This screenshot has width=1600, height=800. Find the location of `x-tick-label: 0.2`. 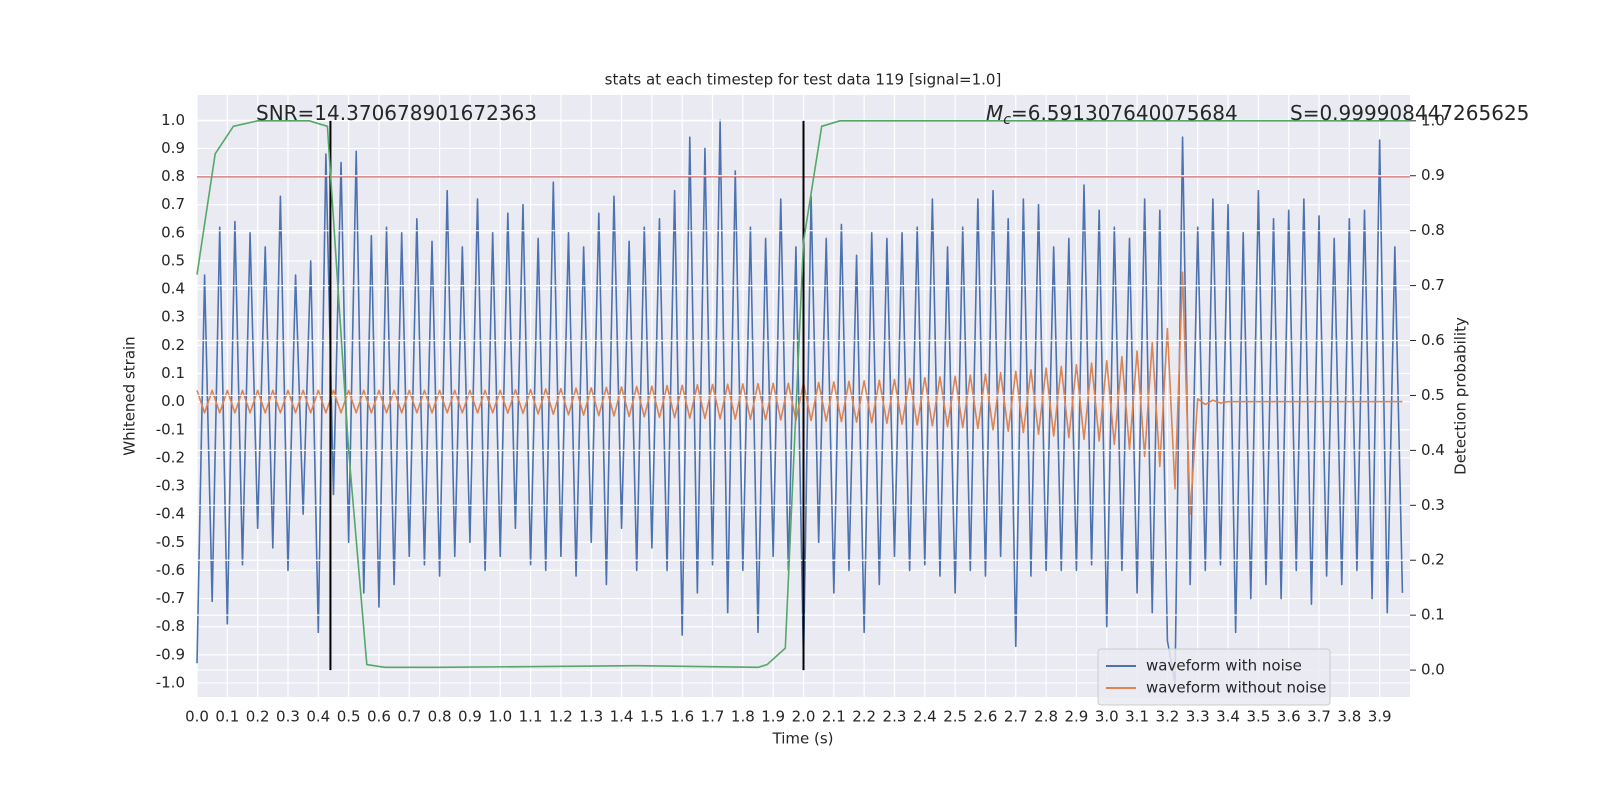

x-tick-label: 0.2 is located at coordinates (258, 717).